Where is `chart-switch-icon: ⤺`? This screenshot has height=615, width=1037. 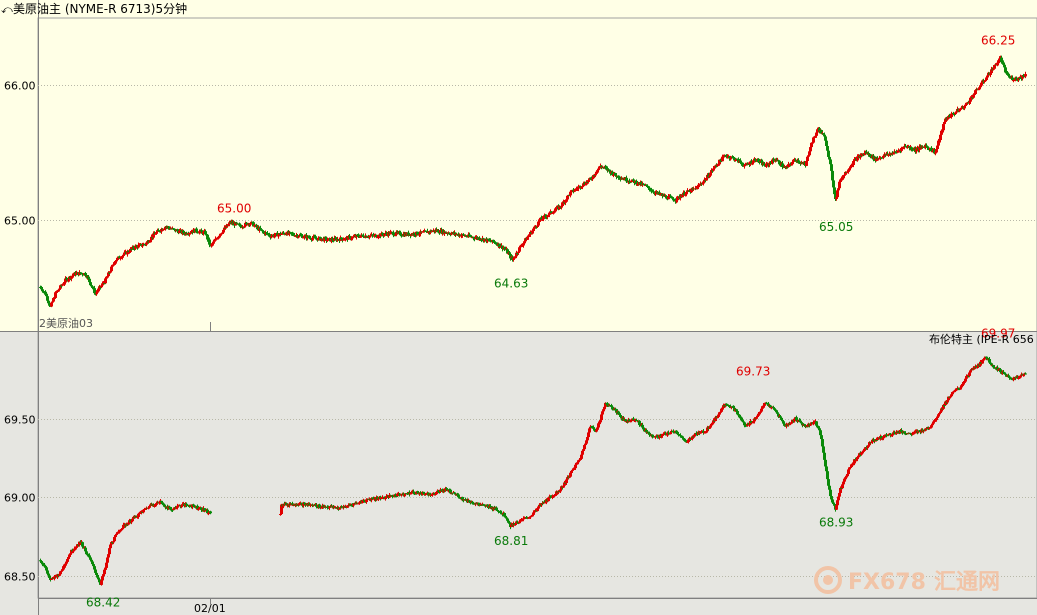
chart-switch-icon: ⤺ is located at coordinates (7, 9).